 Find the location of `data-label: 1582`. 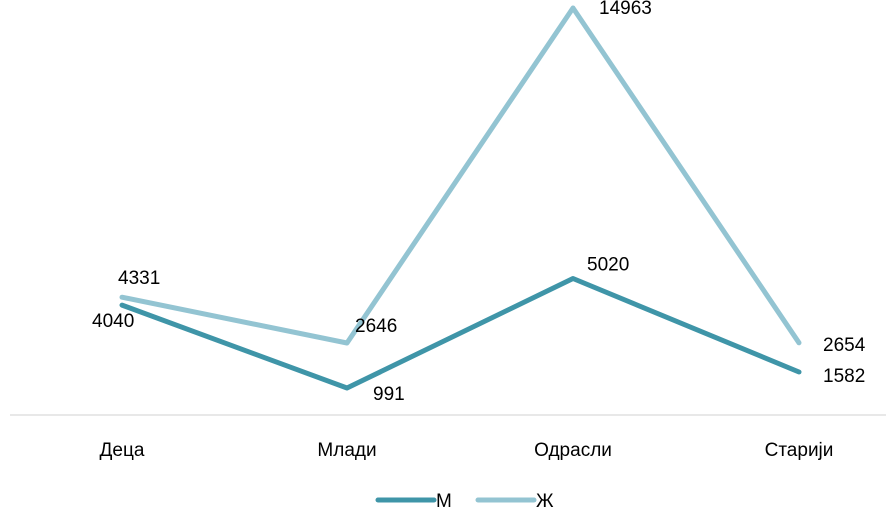

data-label: 1582 is located at coordinates (844, 376).